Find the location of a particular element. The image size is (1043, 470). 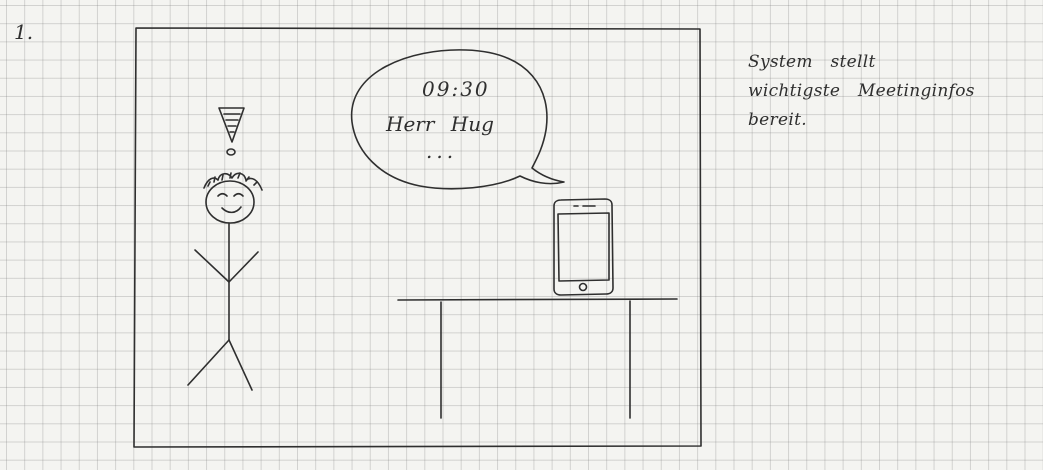

stick-figure is located at coordinates (225, 281).